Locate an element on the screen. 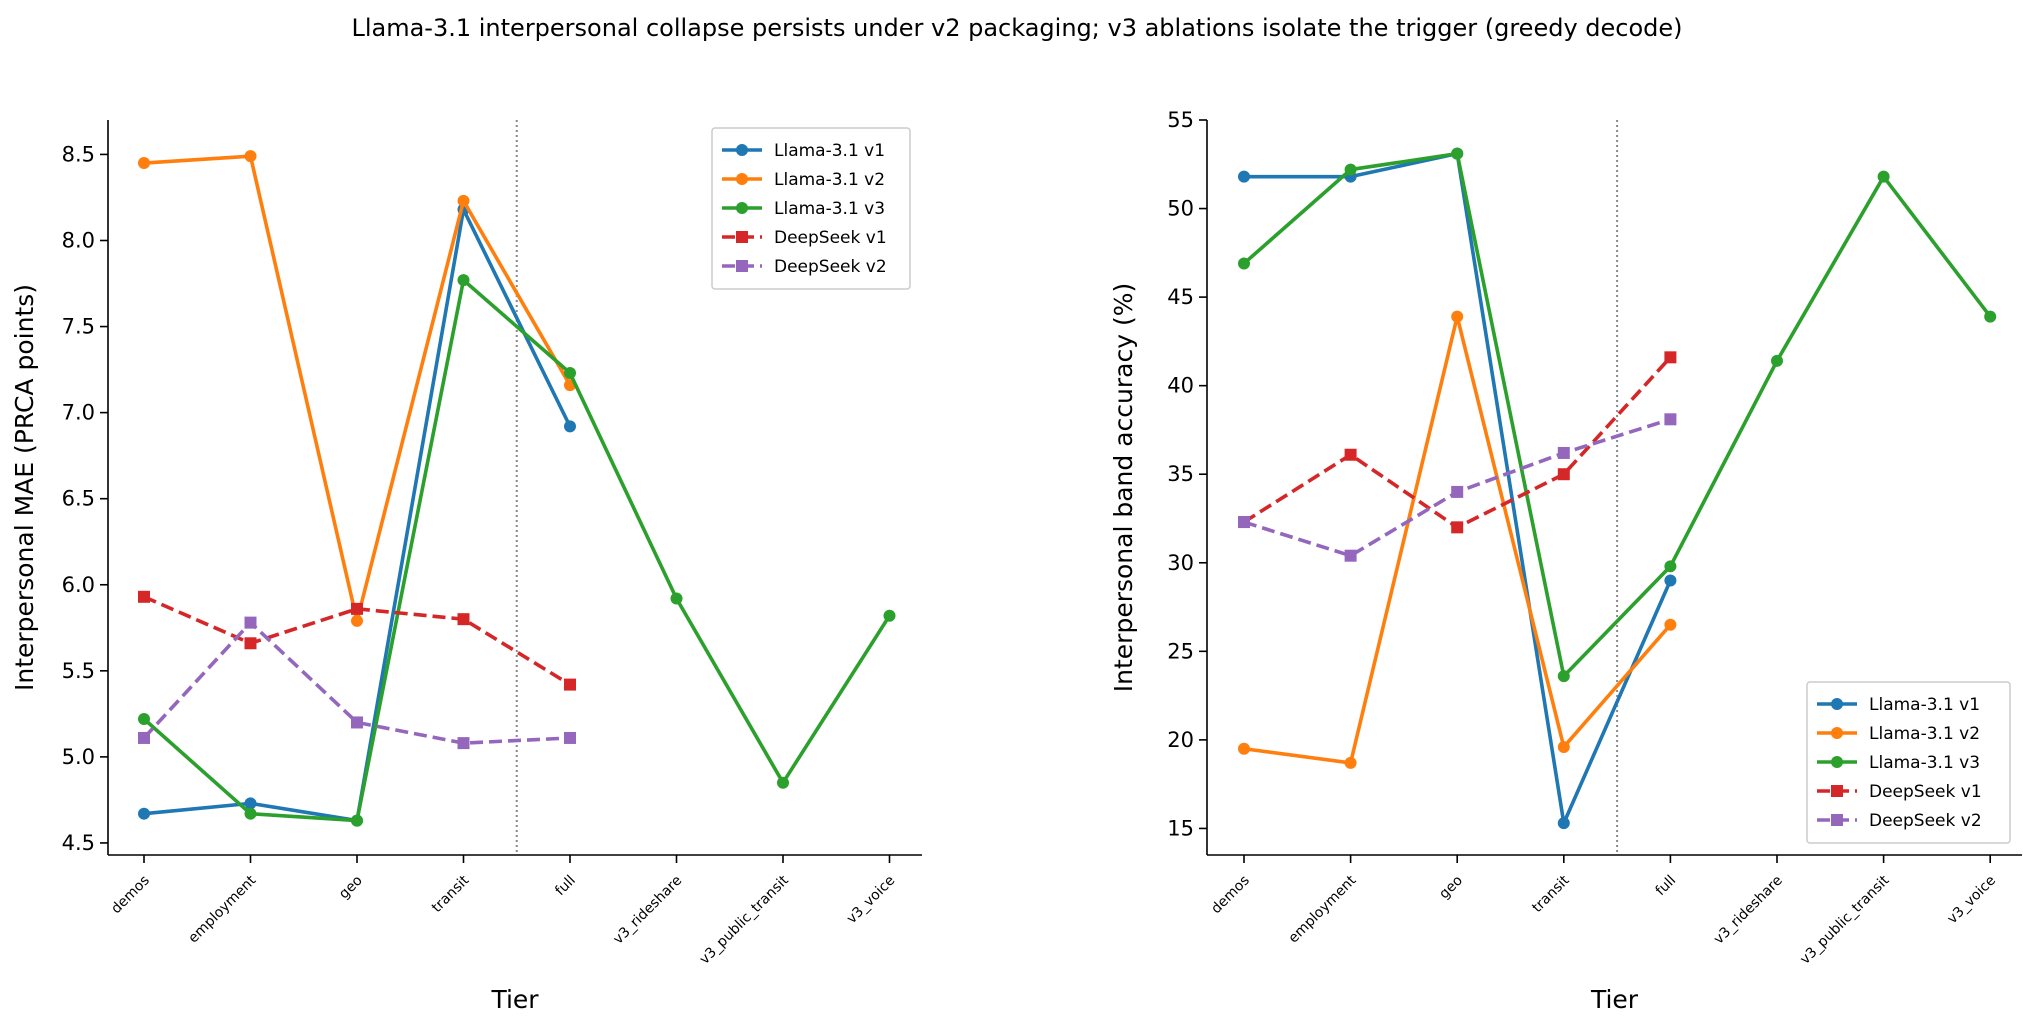 The image size is (2034, 1029). legend-box is located at coordinates (1908, 762).